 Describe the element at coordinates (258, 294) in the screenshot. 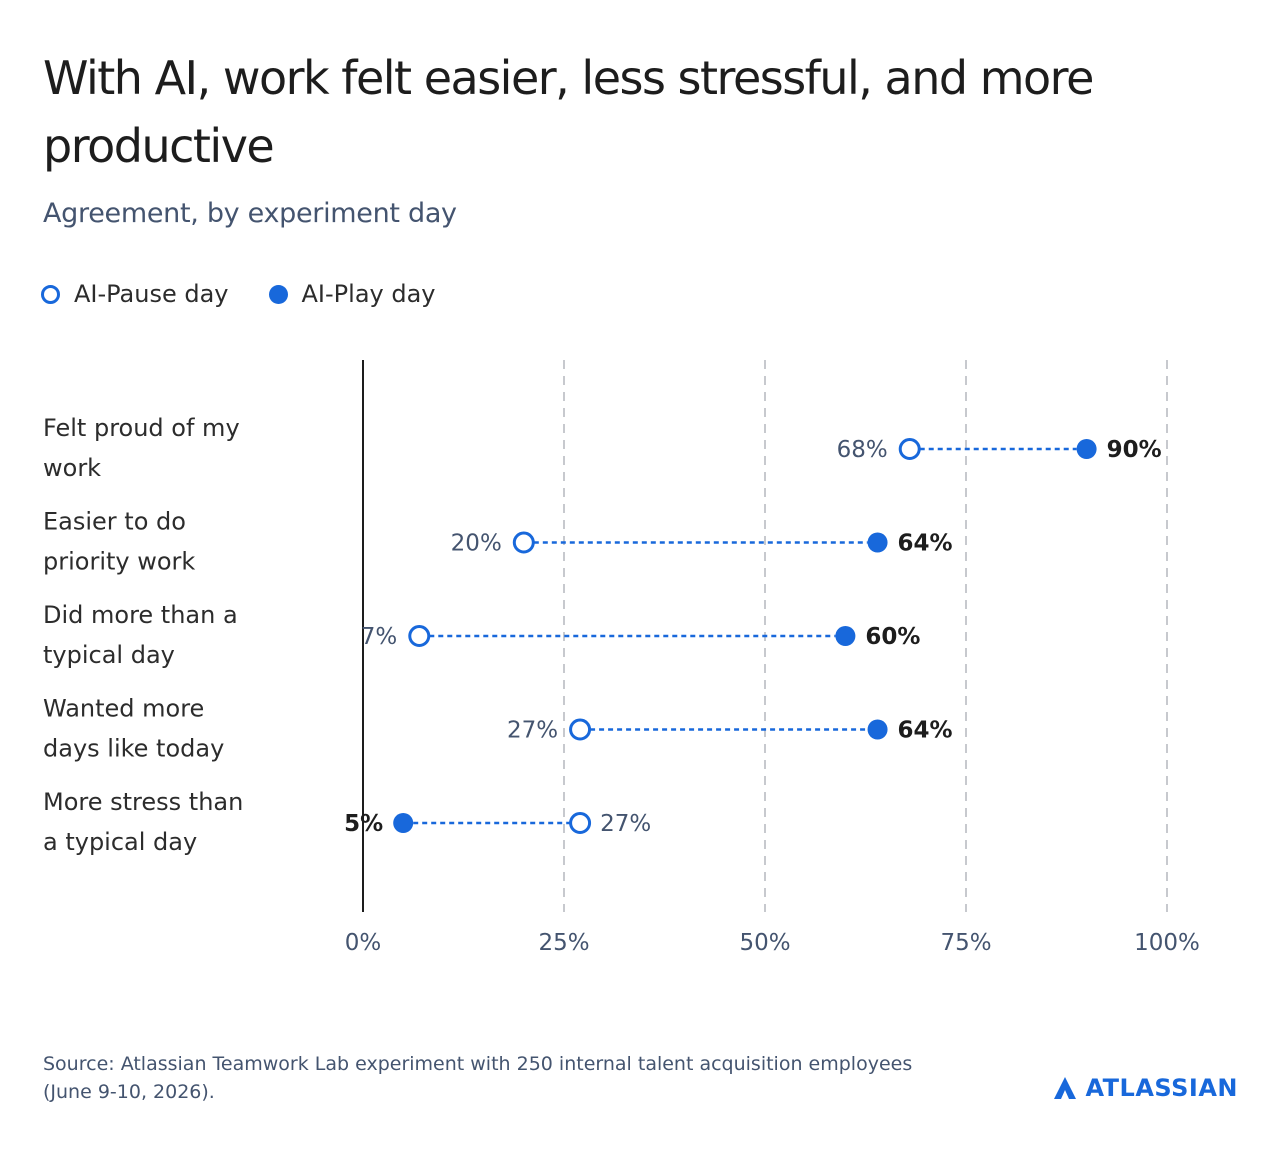

I see `legend: AI-Pause day AI-Play day` at that location.